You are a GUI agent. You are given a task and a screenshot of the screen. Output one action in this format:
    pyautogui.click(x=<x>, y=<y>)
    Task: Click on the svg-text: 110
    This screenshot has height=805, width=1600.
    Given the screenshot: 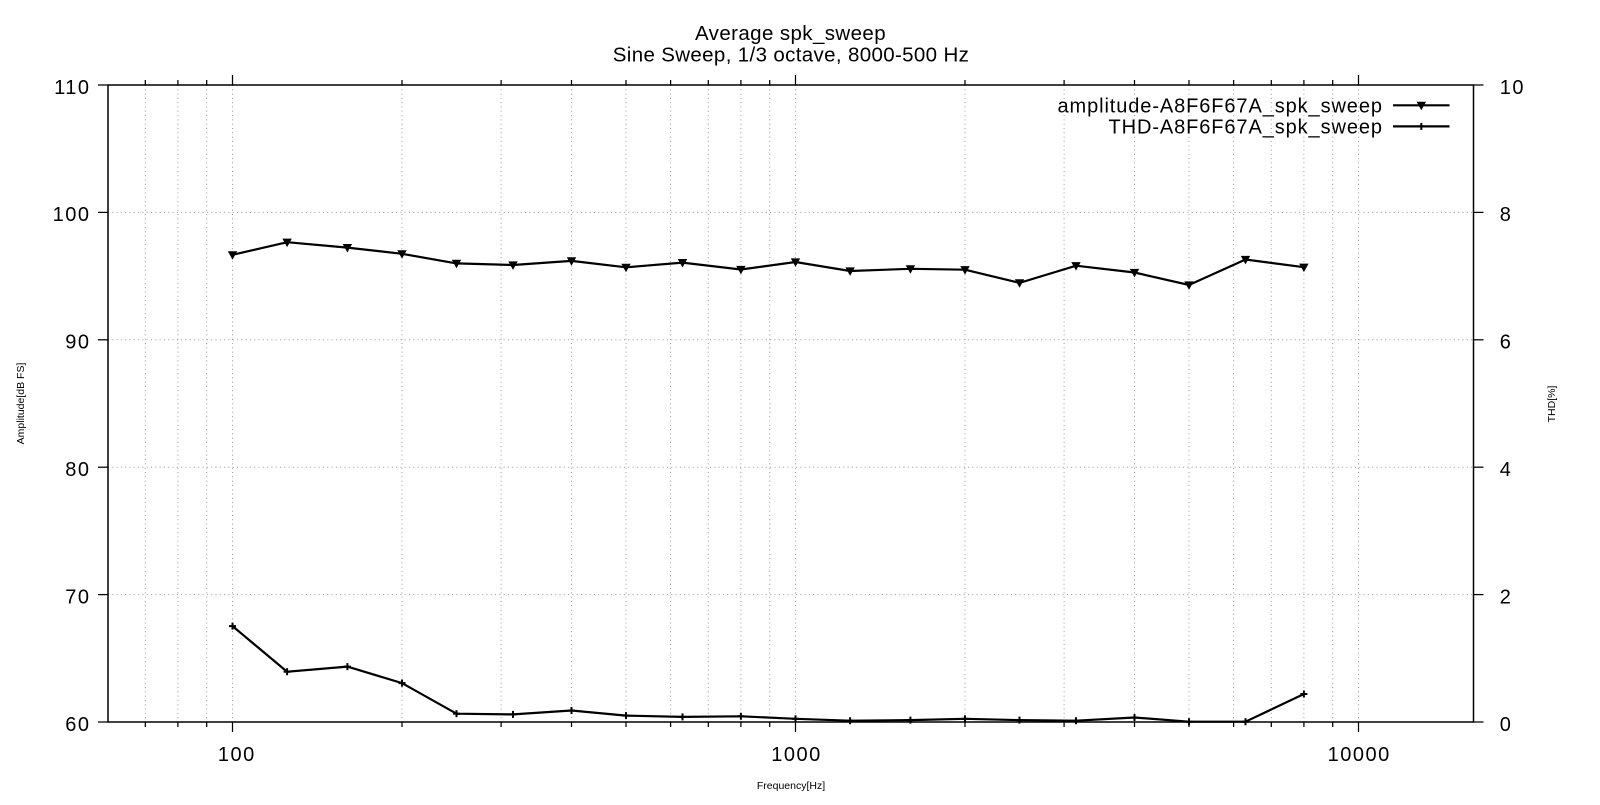 What is the action you would take?
    pyautogui.click(x=72, y=88)
    